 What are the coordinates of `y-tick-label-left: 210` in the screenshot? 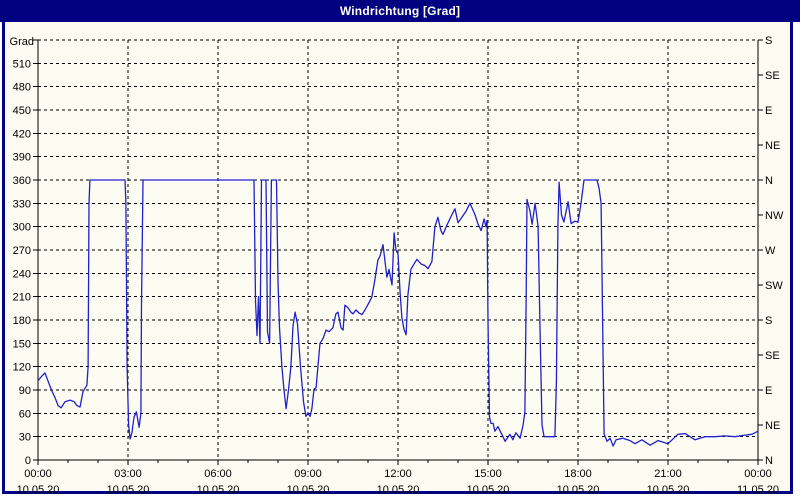 It's located at (22, 298).